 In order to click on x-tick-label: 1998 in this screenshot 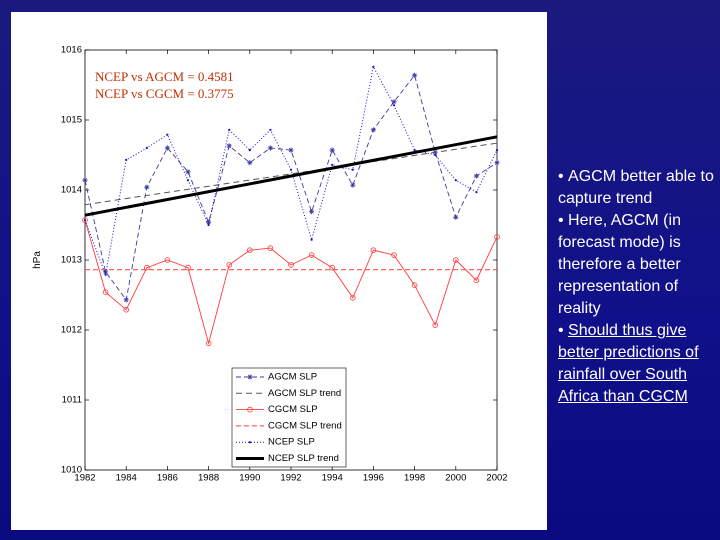, I will do `click(414, 478)`.